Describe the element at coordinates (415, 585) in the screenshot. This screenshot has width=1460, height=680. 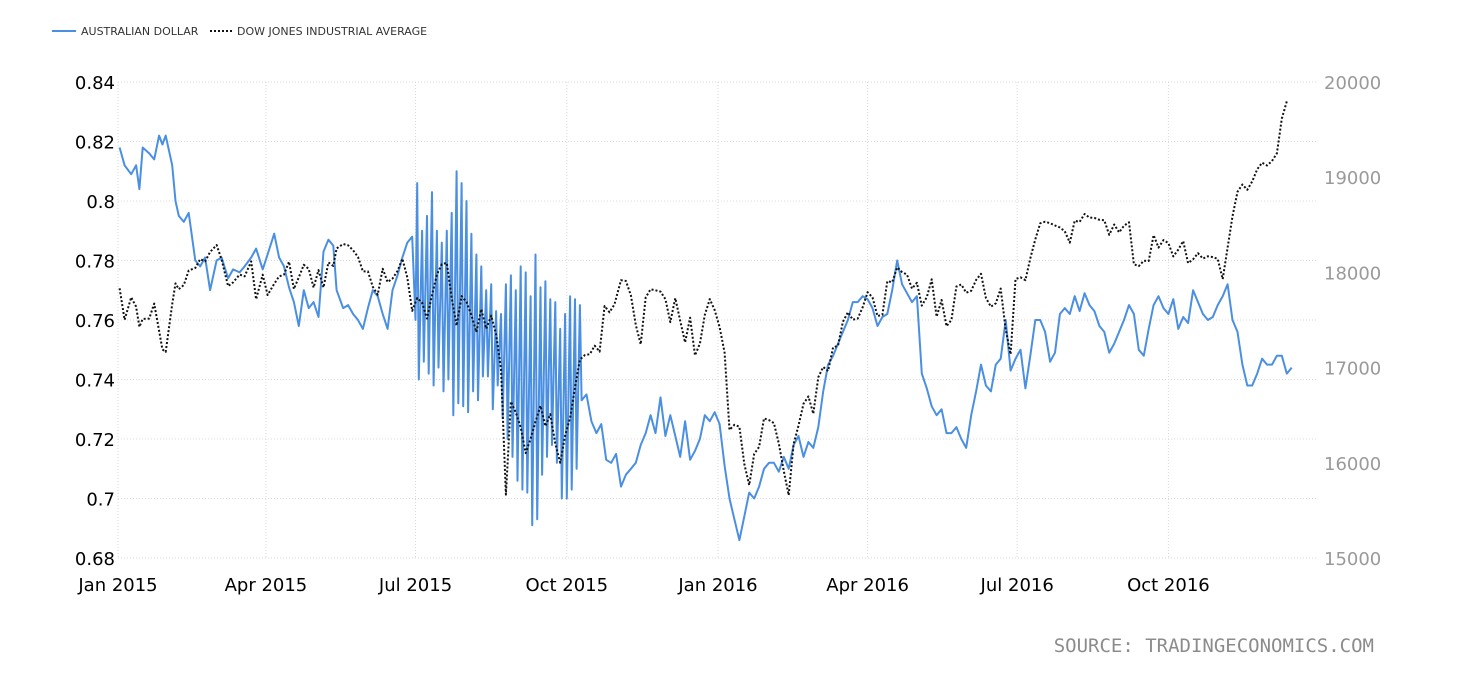
I see `x-tick-label: Jul 2015` at that location.